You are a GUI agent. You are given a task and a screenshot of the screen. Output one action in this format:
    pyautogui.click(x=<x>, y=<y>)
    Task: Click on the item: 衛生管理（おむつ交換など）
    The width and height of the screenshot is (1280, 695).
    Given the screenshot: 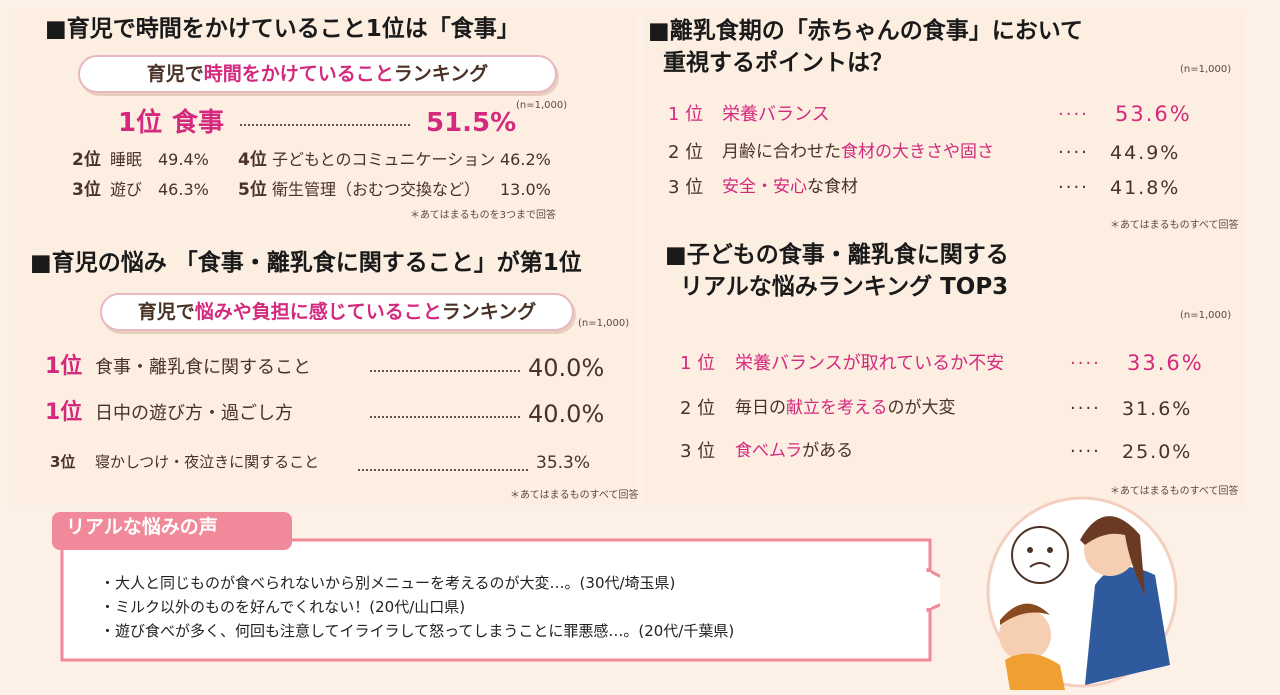 What is the action you would take?
    pyautogui.click(x=376, y=189)
    